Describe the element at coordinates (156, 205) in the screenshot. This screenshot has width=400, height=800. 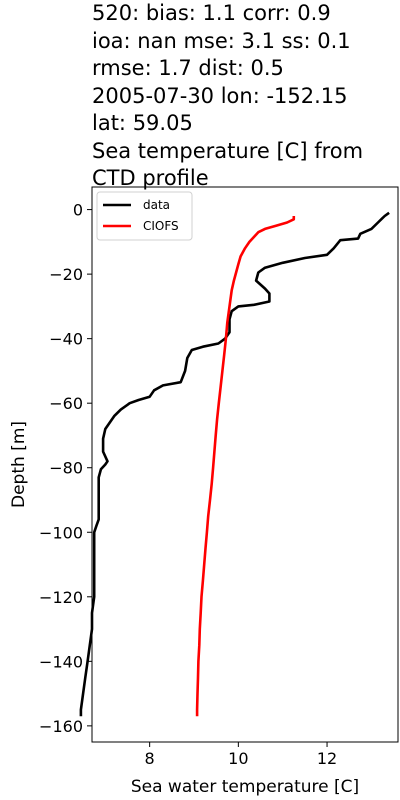
I see `legend-label-data: data` at that location.